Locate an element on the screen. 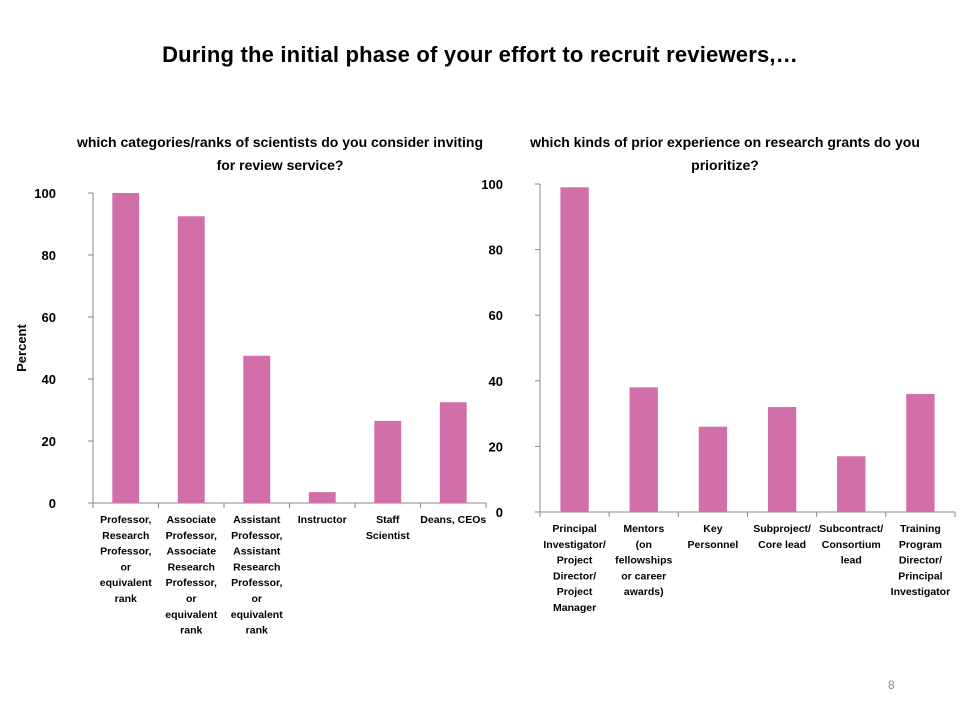 Image resolution: width=960 pixels, height=720 pixels. x-tick-label: Instructor is located at coordinates (322, 520).